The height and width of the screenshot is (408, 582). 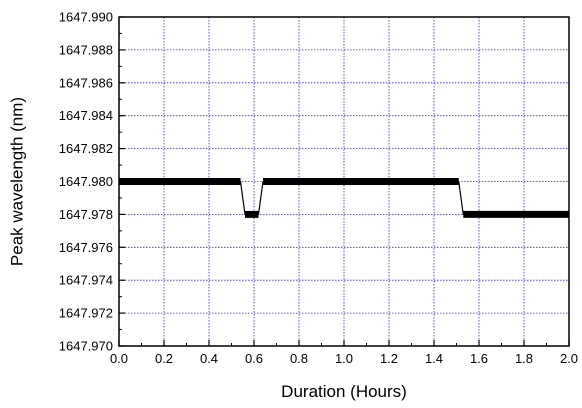 I want to click on x-tick-labels: 0.0 0.2 0.4 0.6 0.8 1.0 1.2 1.4 1.6 1.8 2.0, so click(x=344, y=358).